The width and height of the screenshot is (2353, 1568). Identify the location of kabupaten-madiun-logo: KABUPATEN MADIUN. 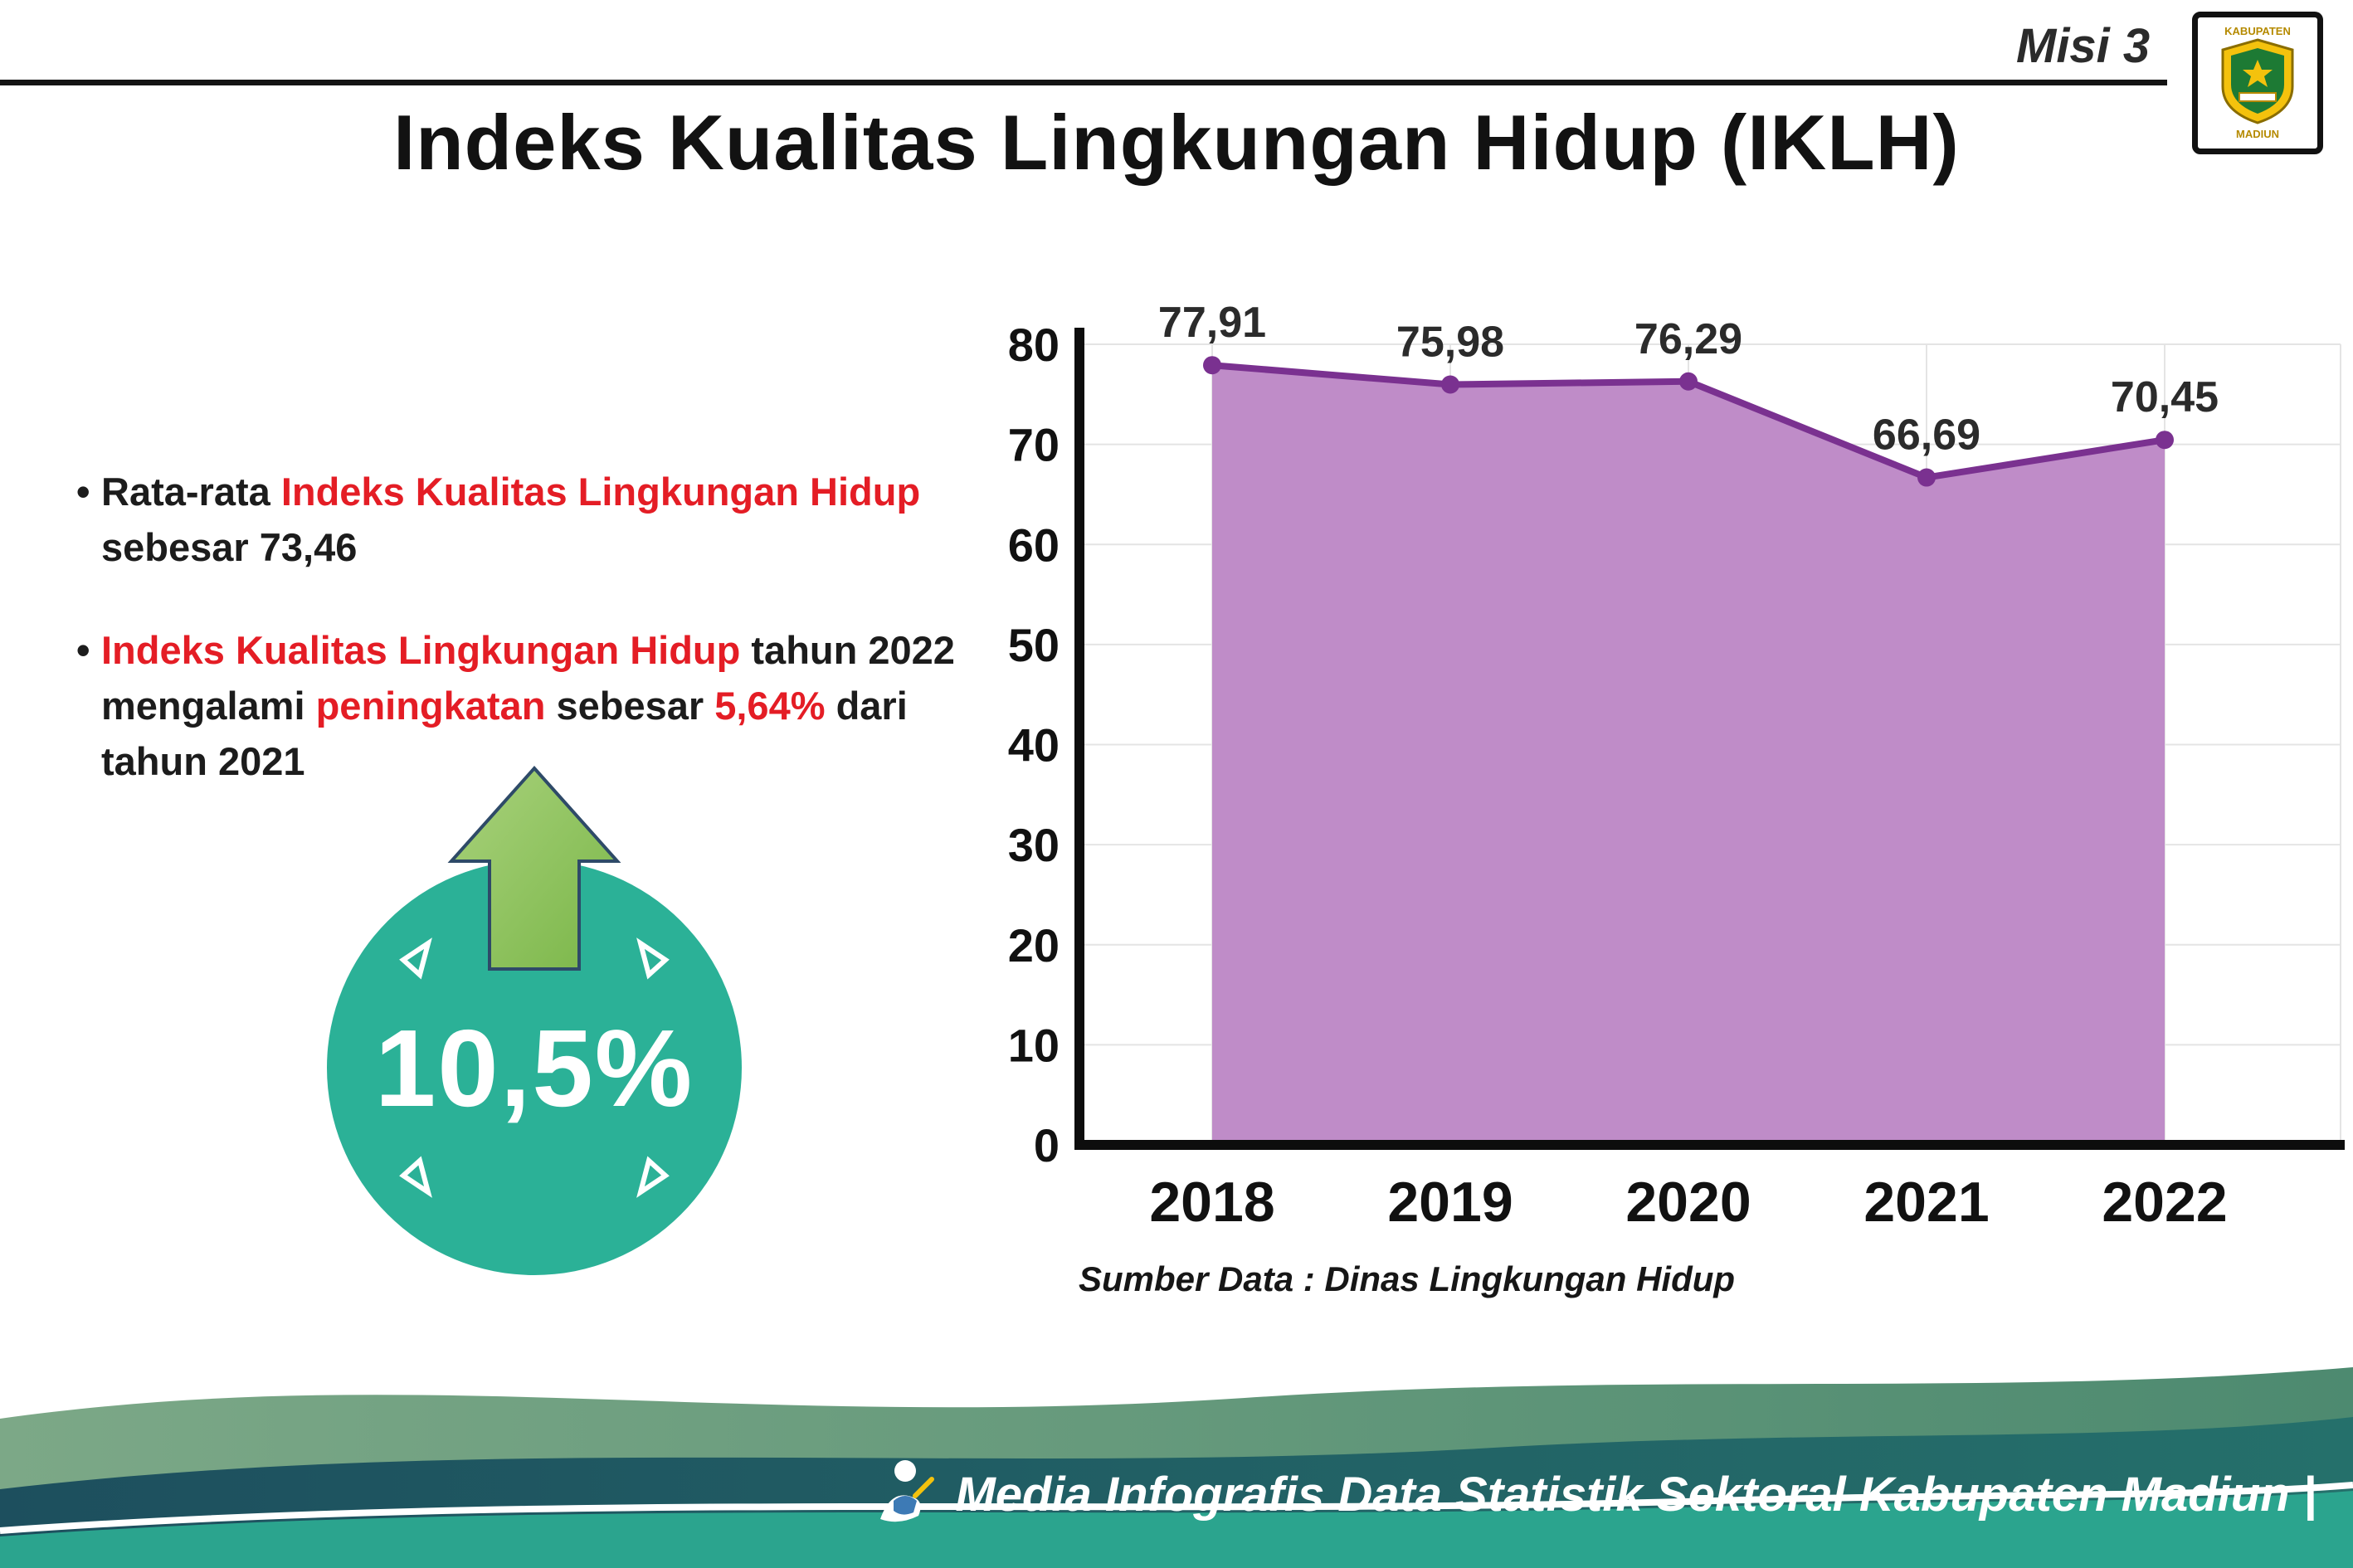
(2257, 83).